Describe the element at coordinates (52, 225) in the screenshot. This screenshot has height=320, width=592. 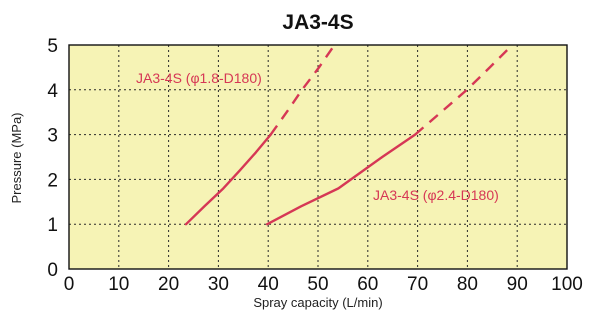
I see `y-tick-label: 1` at that location.